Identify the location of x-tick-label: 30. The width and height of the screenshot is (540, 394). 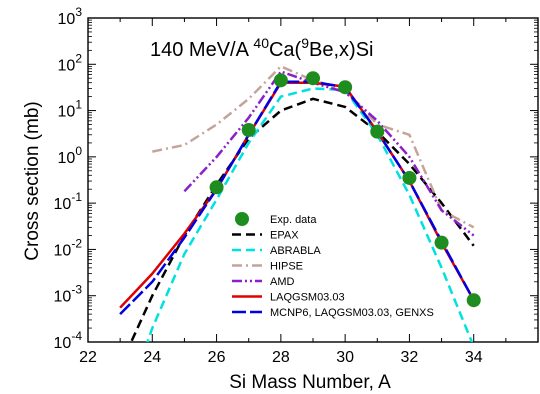
(345, 357).